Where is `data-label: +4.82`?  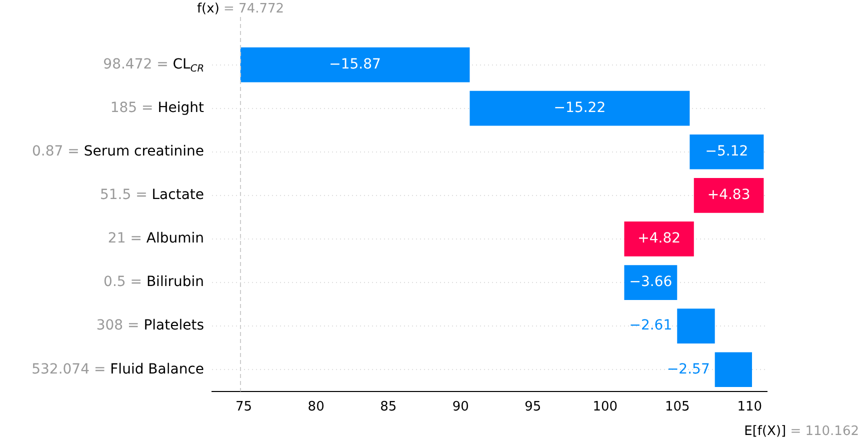
data-label: +4.82 is located at coordinates (659, 238).